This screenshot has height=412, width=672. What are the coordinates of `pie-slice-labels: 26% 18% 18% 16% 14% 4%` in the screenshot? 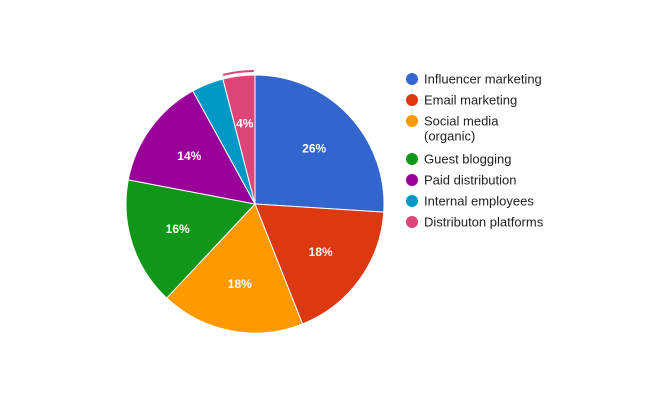 It's located at (249, 203).